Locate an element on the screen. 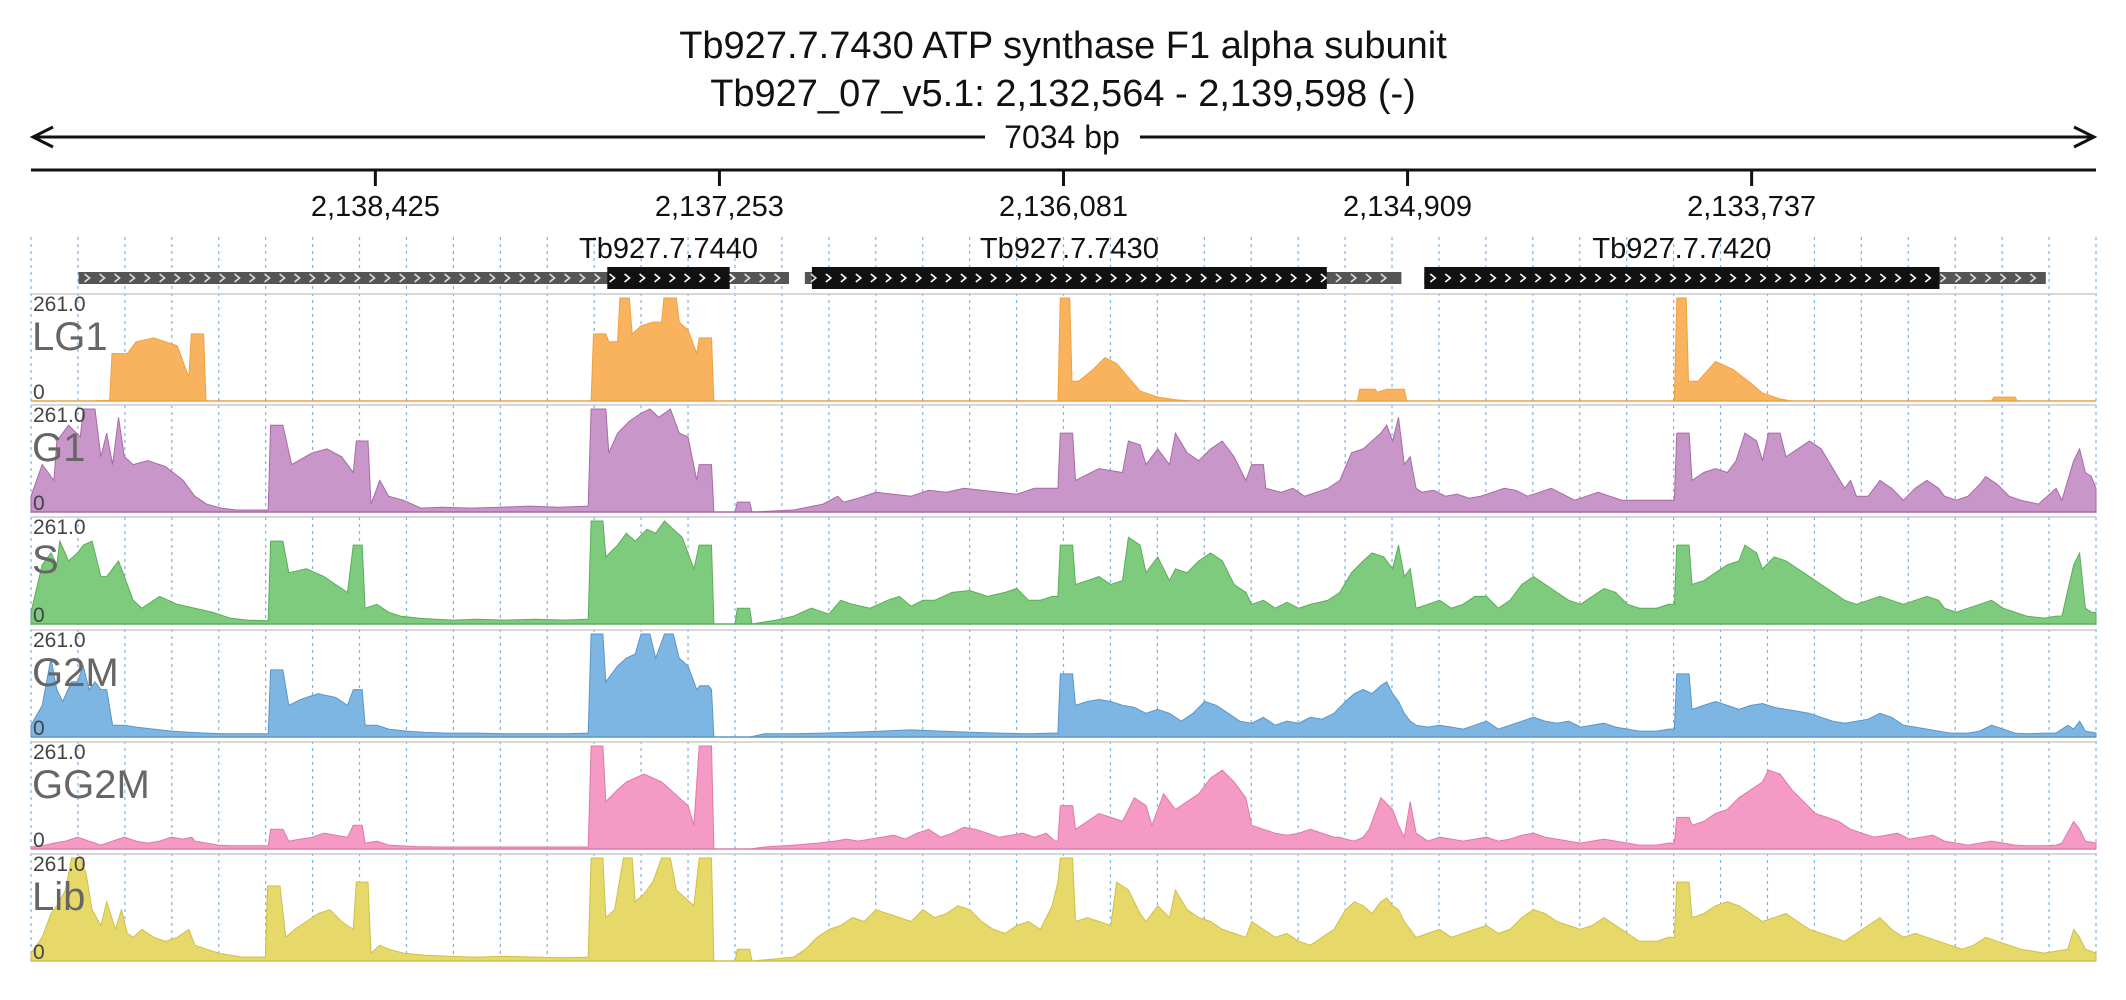  track-gg2m: 261.0 0 GG2M is located at coordinates (1063, 796).